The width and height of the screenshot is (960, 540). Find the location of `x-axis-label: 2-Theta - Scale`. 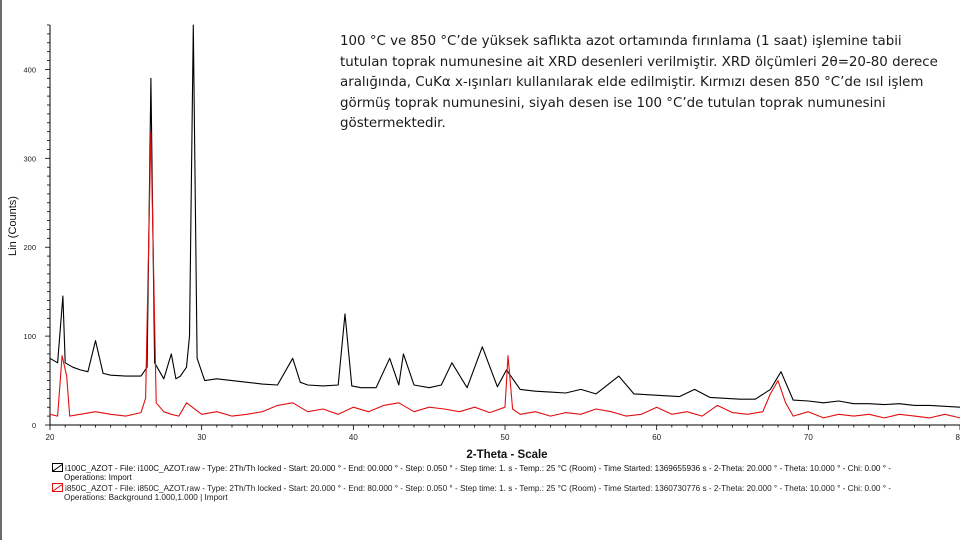

x-axis-label: 2-Theta - Scale is located at coordinates (506, 455).